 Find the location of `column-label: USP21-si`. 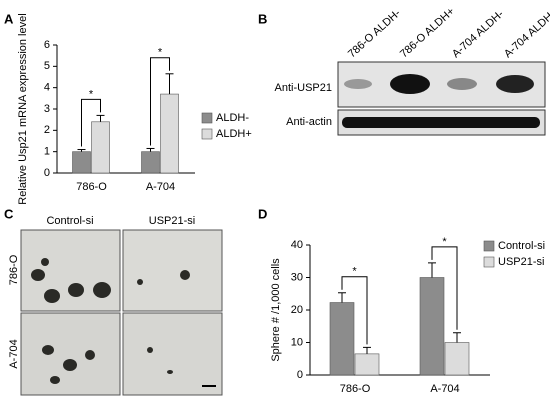

column-label: USP21-si is located at coordinates (172, 221).